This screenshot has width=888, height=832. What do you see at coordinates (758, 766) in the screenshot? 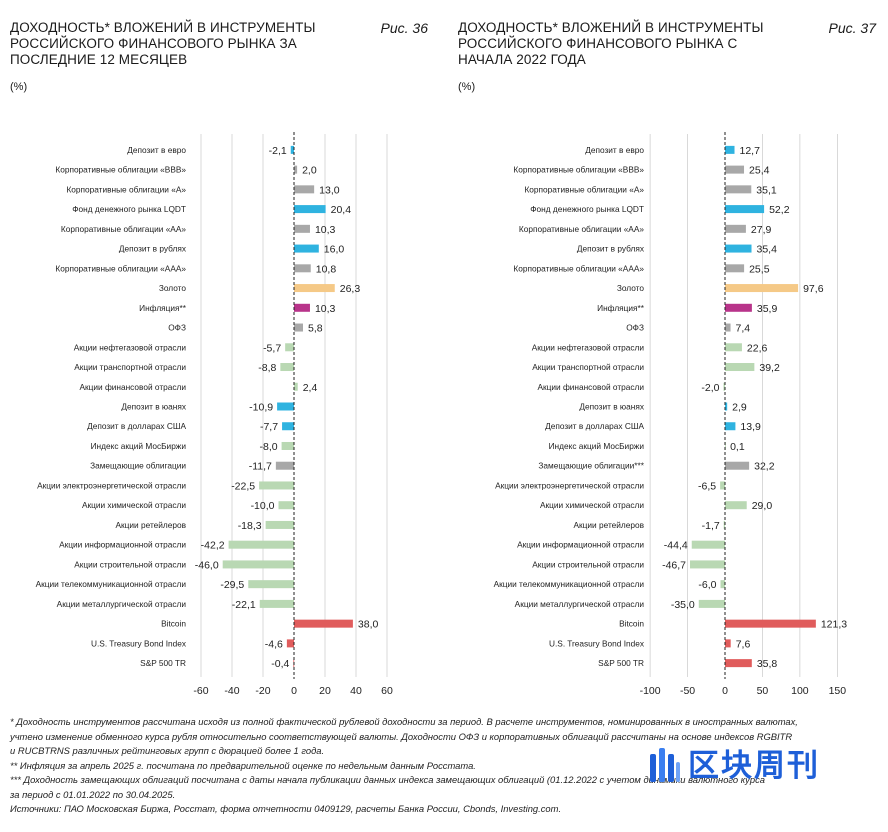
I see `watermark: 区块周刊` at bounding box center [758, 766].